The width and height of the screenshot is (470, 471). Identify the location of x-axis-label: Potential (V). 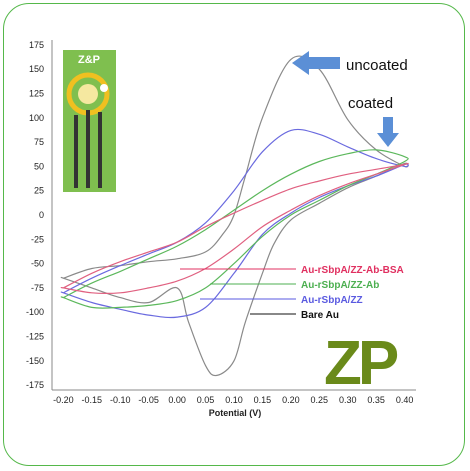
(235, 413).